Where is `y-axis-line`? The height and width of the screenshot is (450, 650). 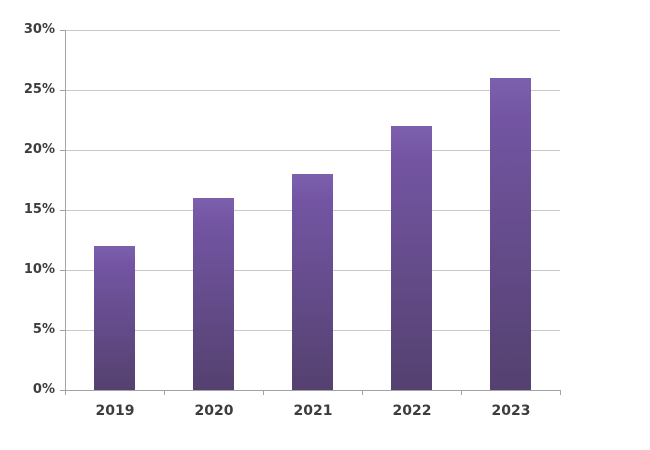 y-axis-line is located at coordinates (65, 210).